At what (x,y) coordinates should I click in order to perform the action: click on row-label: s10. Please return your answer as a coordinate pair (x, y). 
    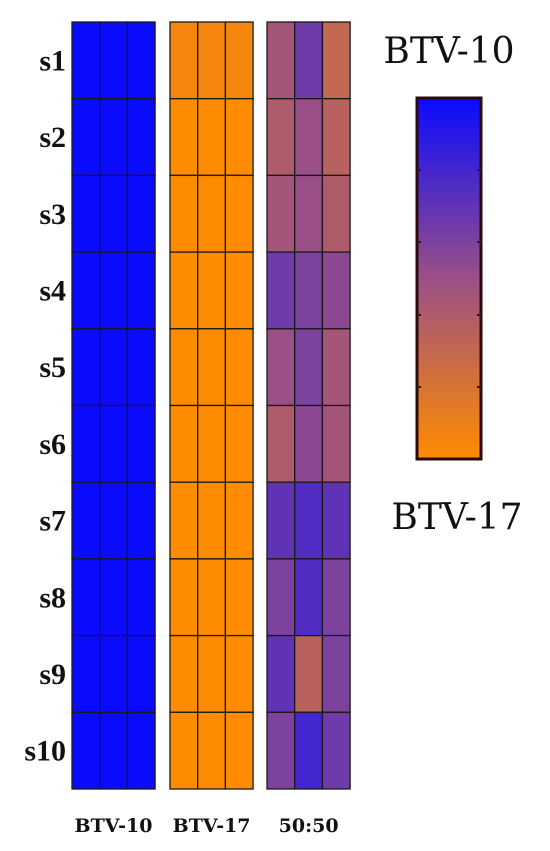
    Looking at the image, I should click on (45, 751).